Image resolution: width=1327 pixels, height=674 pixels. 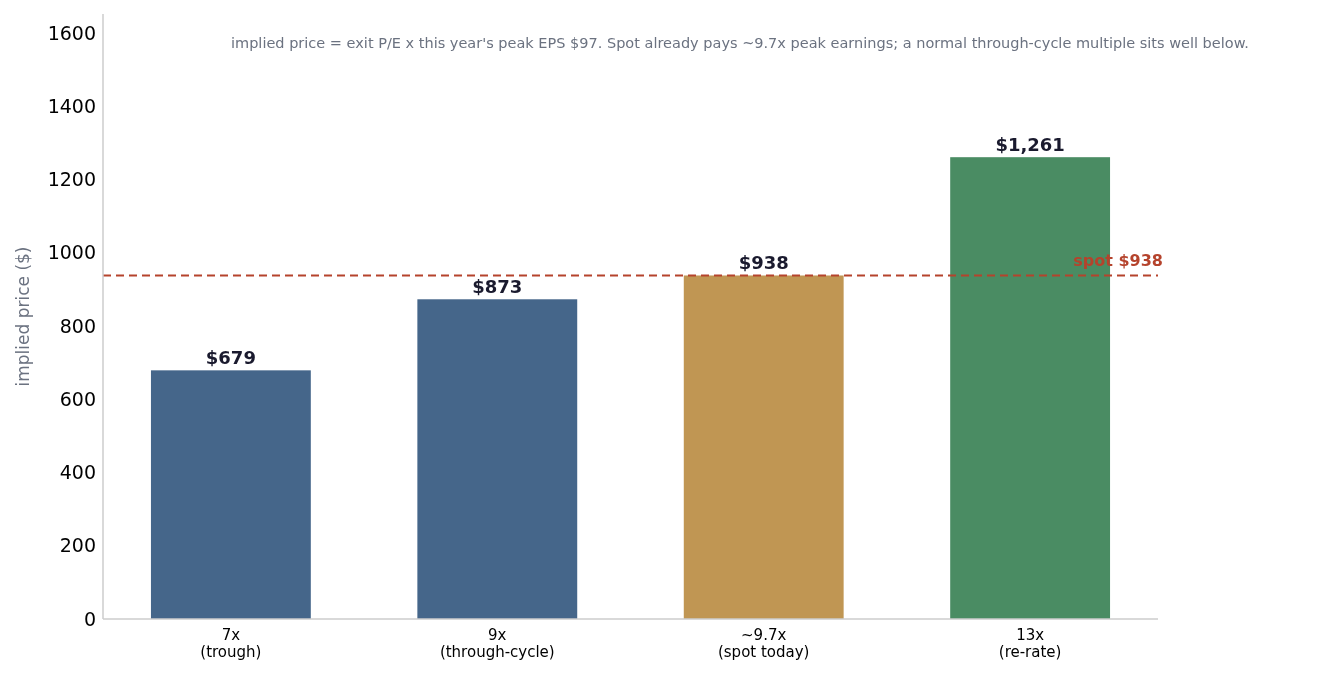 I want to click on x-tick-label: 13x (re-rate), so click(x=1030, y=643).